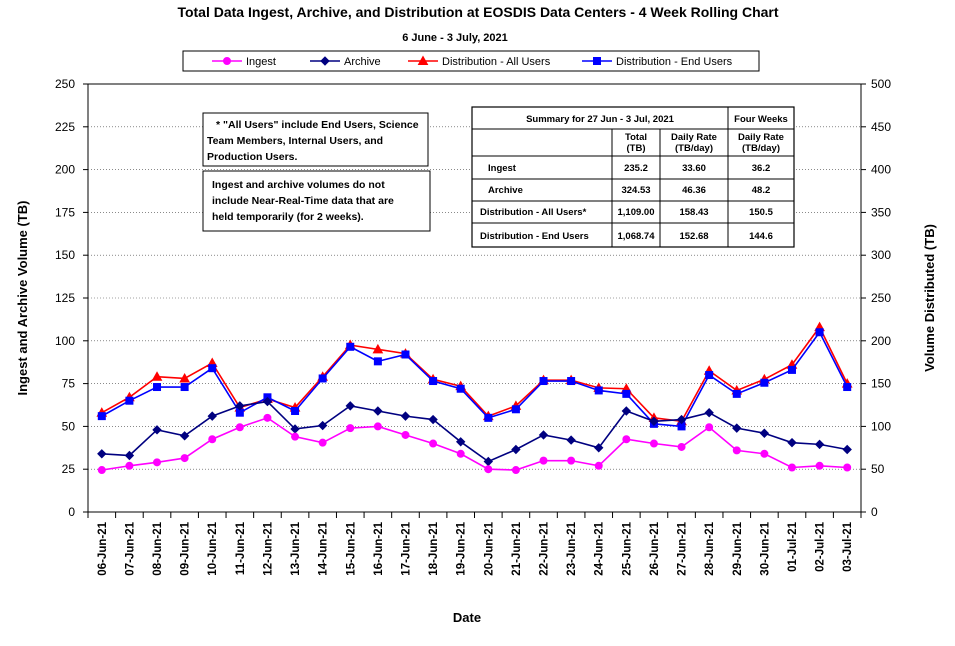  What do you see at coordinates (761, 137) in the screenshot?
I see `summary-col-header: Daily Rate` at bounding box center [761, 137].